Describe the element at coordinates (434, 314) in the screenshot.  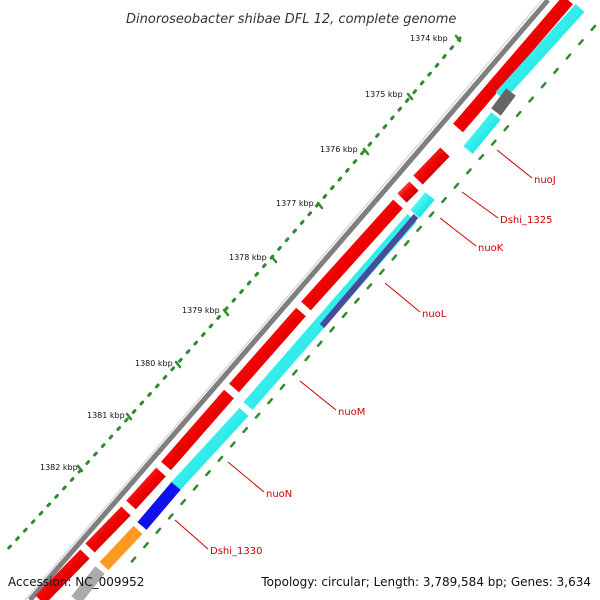
I see `gene-label-nuol: nuoL` at that location.